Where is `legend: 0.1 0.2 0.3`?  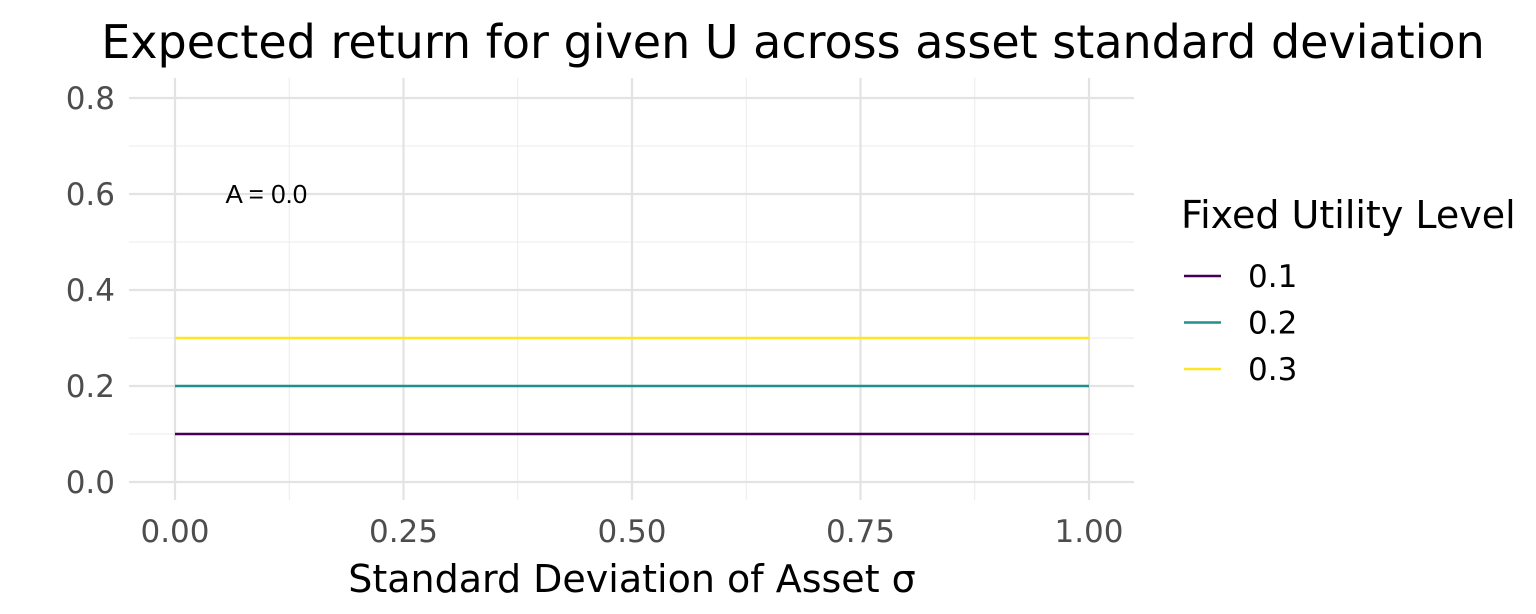
legend: 0.1 0.2 0.3 is located at coordinates (1240, 323).